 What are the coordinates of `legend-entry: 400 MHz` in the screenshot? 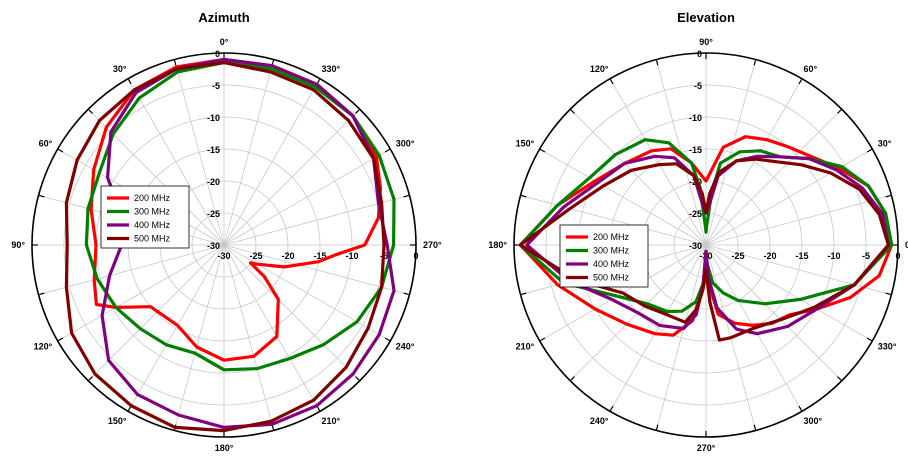 It's located at (152, 225).